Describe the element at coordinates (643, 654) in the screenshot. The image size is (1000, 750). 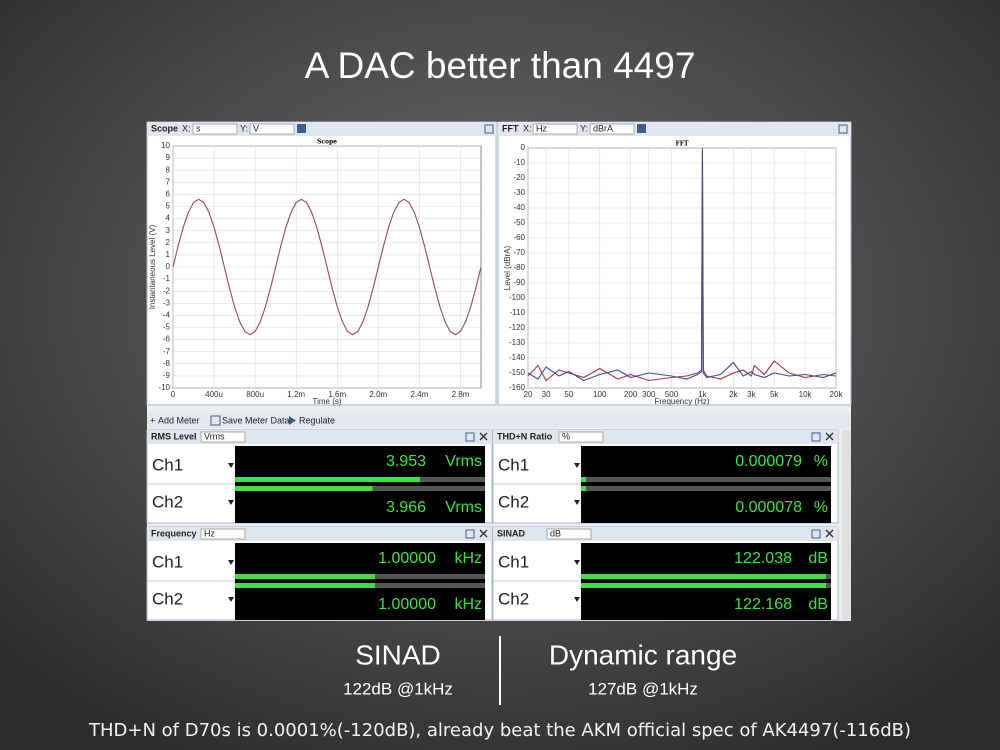
I see `summary-label: Dynamic range` at that location.